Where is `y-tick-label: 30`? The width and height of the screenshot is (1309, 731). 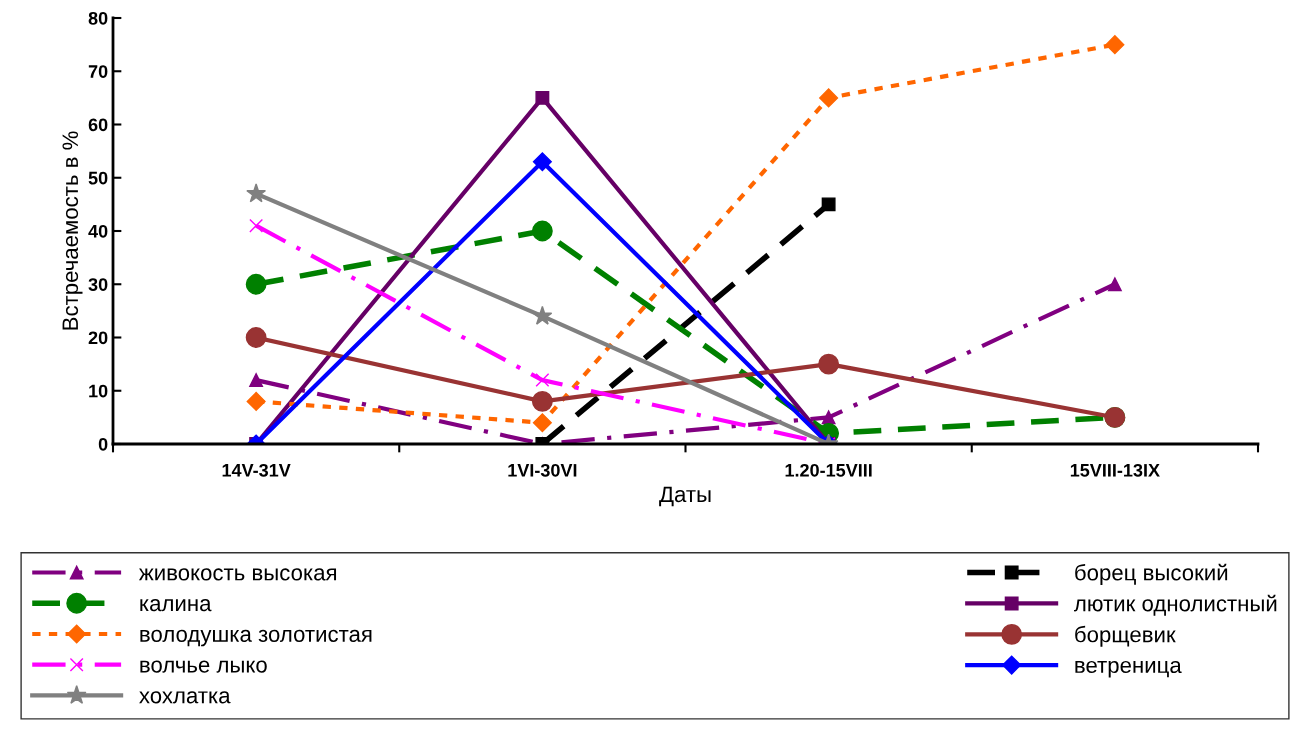 y-tick-label: 30 is located at coordinates (98, 284).